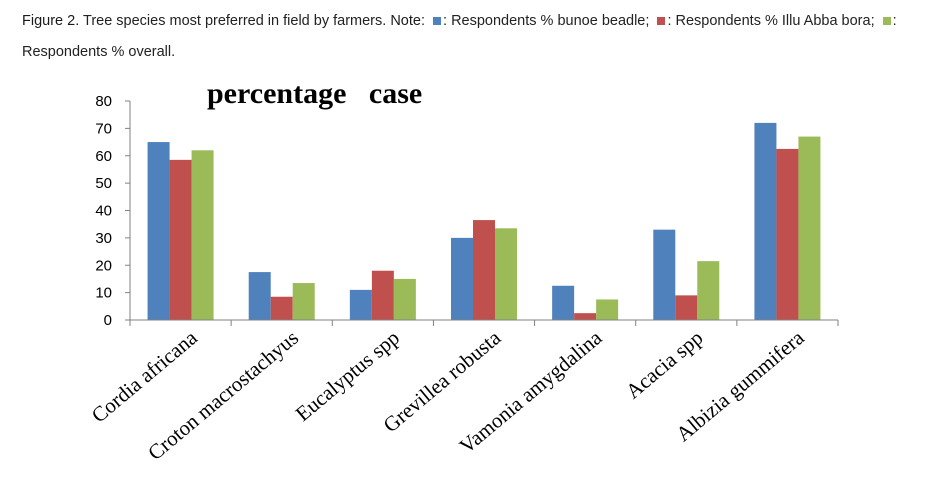  Describe the element at coordinates (103, 211) in the screenshot. I see `y-tick-label: 40` at that location.